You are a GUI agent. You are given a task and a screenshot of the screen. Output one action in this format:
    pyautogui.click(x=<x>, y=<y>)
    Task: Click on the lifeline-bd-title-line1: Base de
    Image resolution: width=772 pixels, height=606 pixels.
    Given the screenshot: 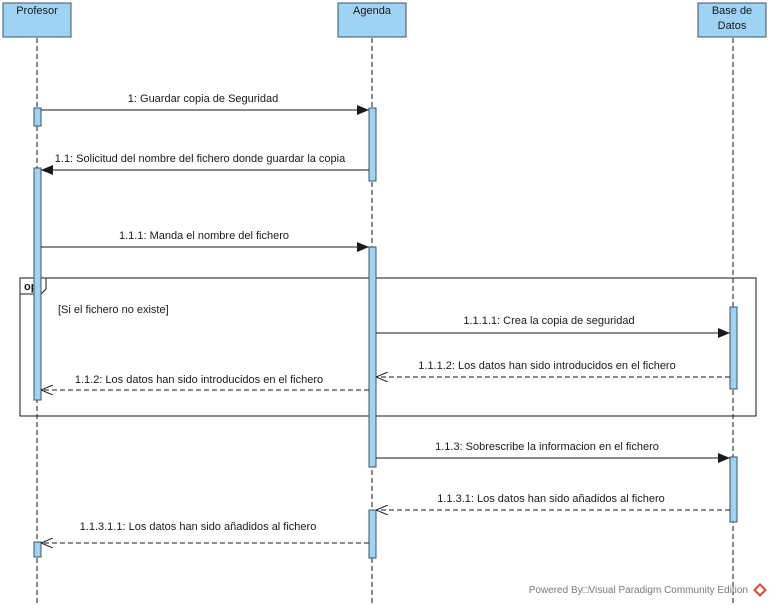 What is the action you would take?
    pyautogui.click(x=732, y=11)
    